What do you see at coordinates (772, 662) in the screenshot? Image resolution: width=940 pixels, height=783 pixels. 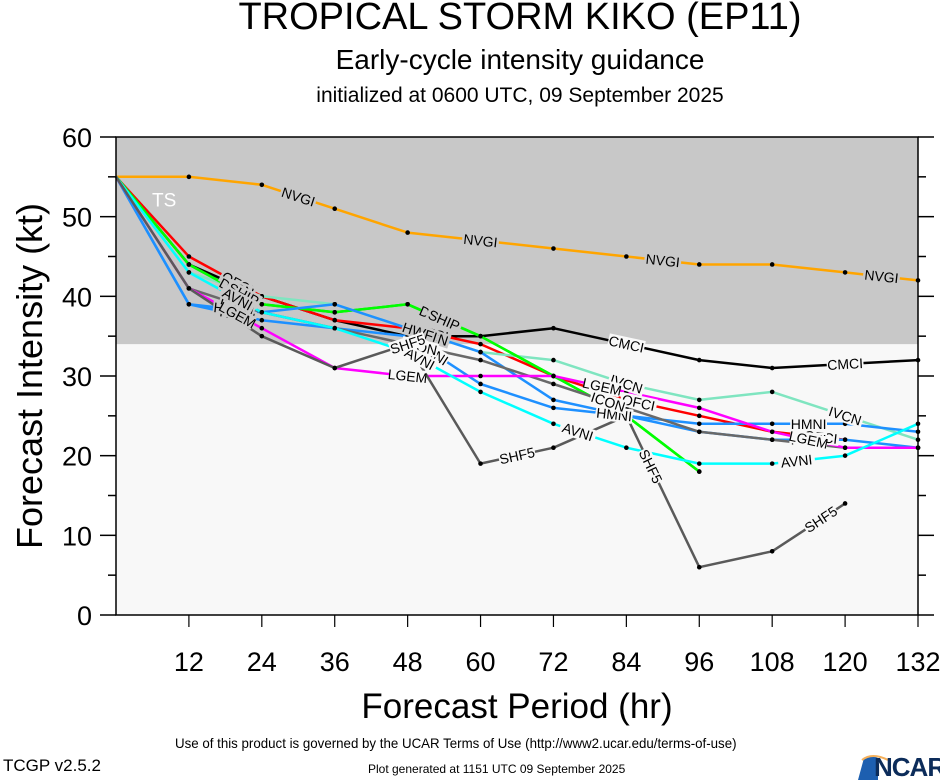 I see `x-tick-label: 108` at bounding box center [772, 662].